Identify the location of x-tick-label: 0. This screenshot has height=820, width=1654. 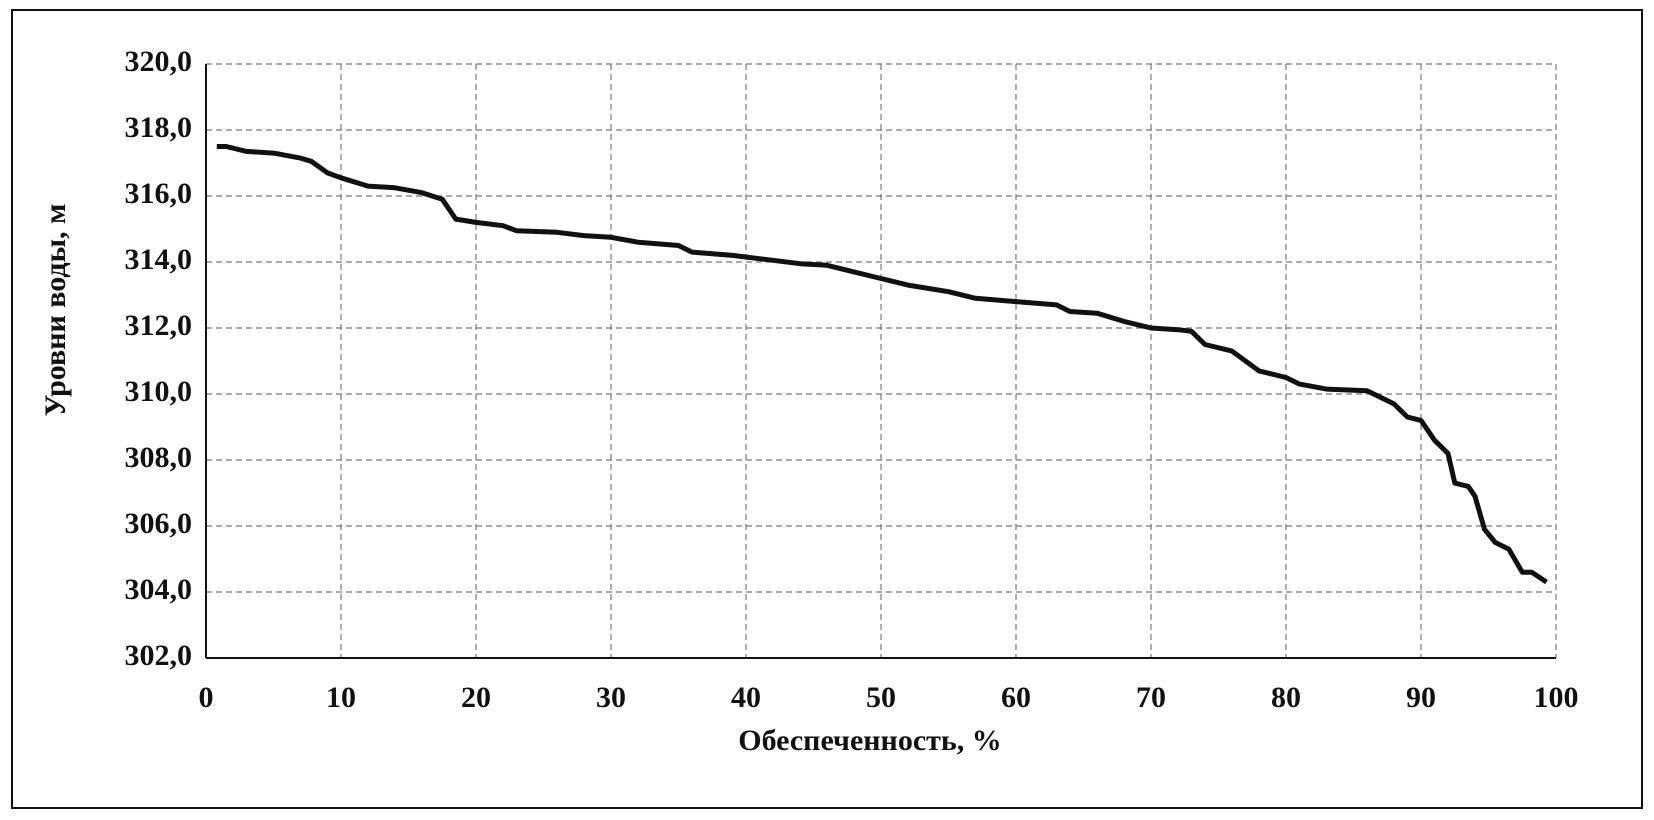
(206, 697).